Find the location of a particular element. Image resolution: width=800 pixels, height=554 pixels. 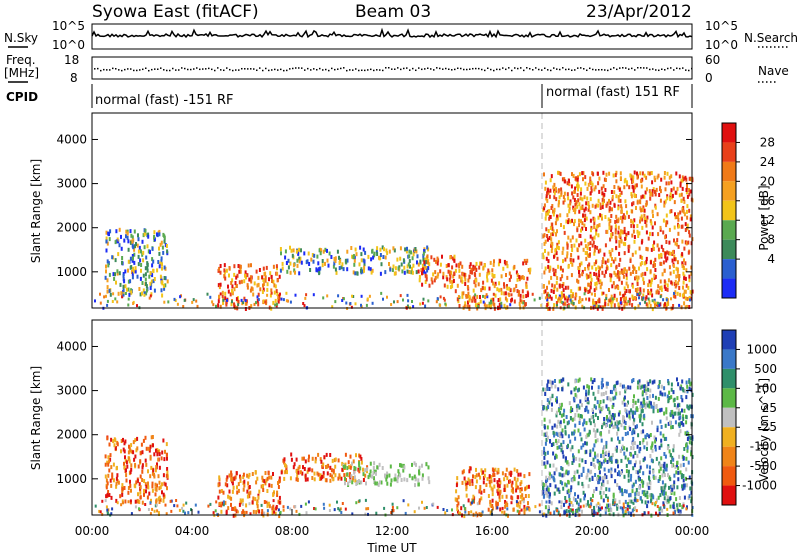

colorbar-segment is located at coordinates (729, 417).